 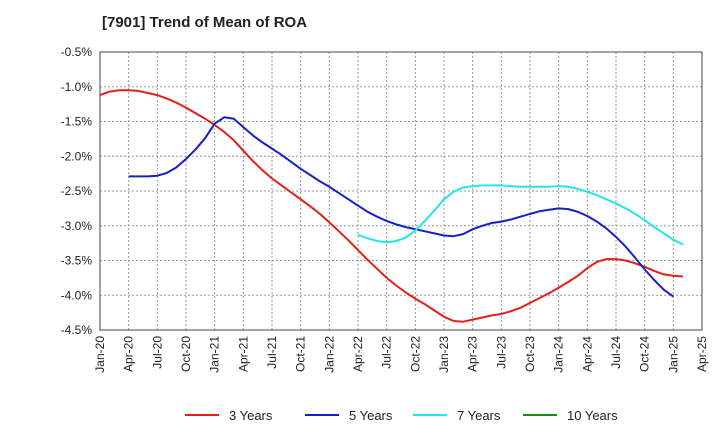 I want to click on legend-item: 10 Years, so click(x=570, y=415).